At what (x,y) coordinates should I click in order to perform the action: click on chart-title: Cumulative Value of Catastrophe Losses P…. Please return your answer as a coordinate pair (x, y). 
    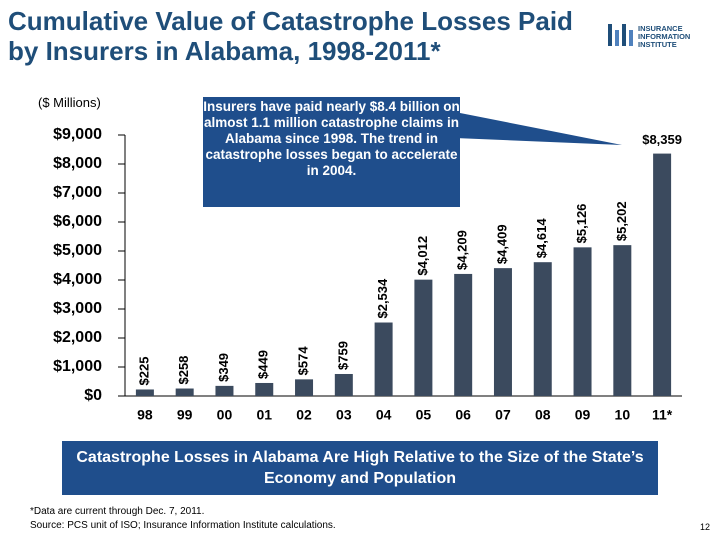
    Looking at the image, I should click on (290, 36).